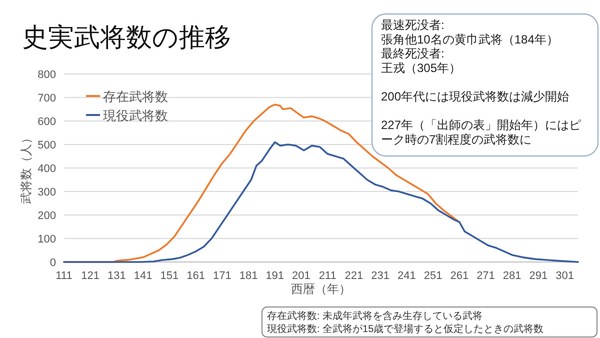  What do you see at coordinates (421, 67) in the screenshot?
I see `annotation: 王戎（305年）` at bounding box center [421, 67].